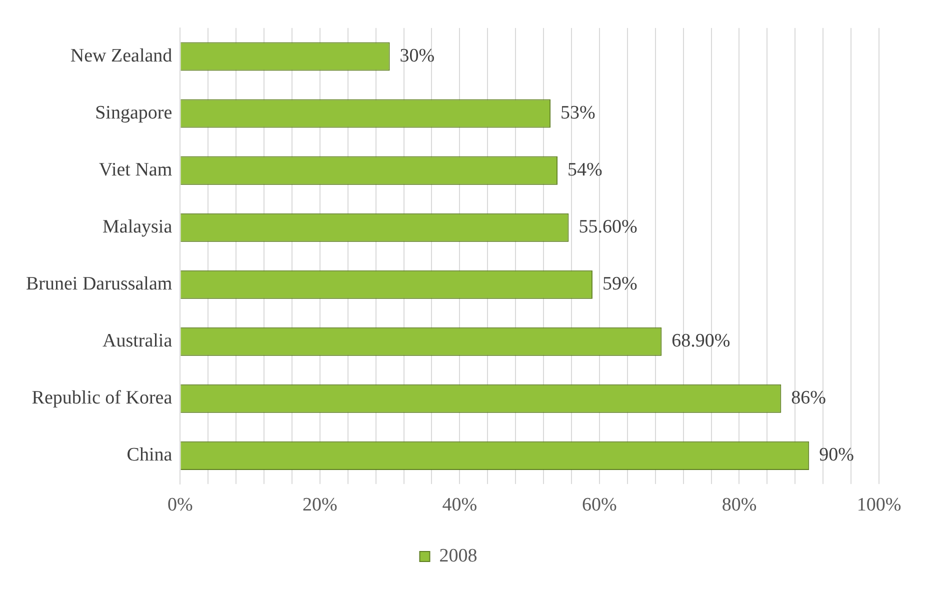  What do you see at coordinates (133, 113) in the screenshot?
I see `y-tick-label: Singapore` at bounding box center [133, 113].